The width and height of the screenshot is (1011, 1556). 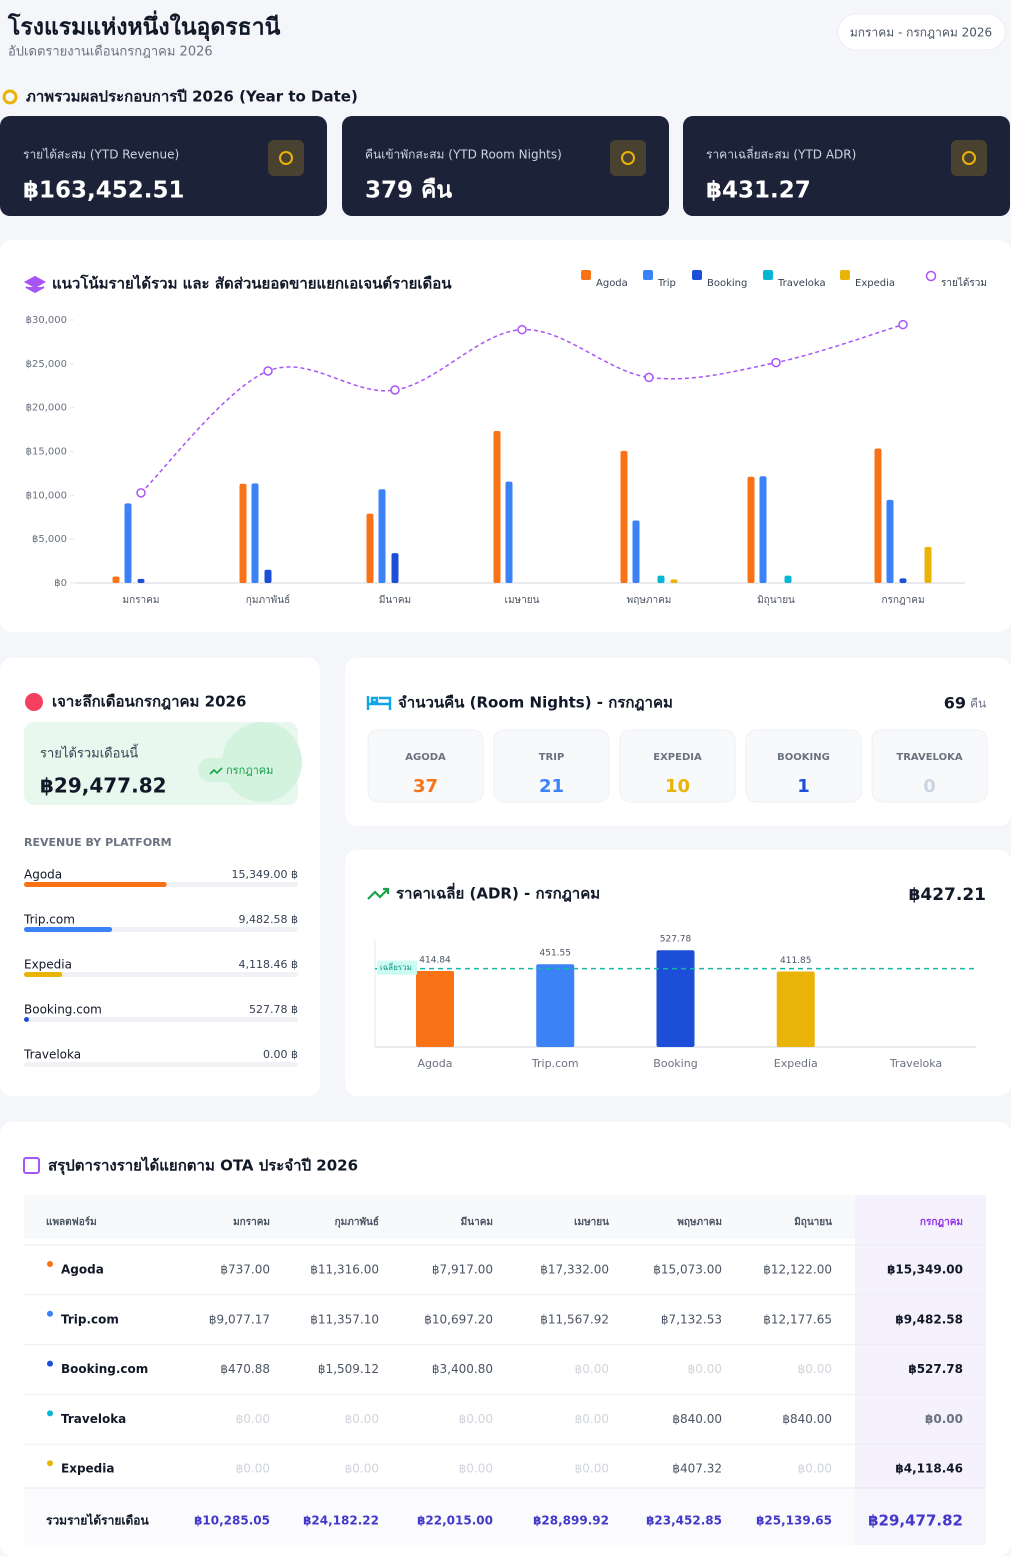 What do you see at coordinates (875, 283) in the screenshot?
I see `legend-label: Expedia` at bounding box center [875, 283].